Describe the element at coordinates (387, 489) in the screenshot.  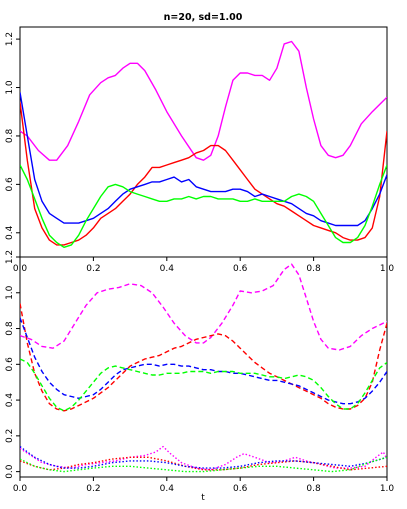
I see `x-tick-label: 1.0` at that location.